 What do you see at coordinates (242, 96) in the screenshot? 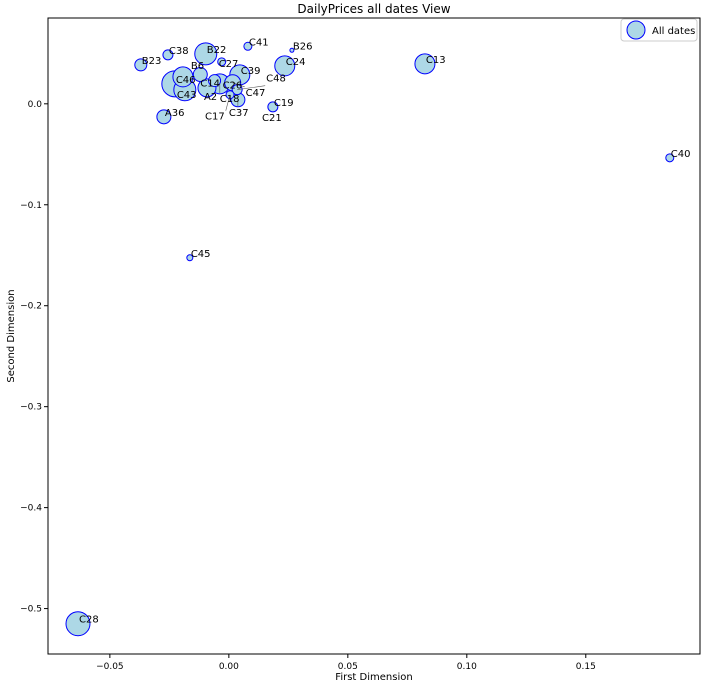
I see `label-leader-lines` at bounding box center [242, 96].